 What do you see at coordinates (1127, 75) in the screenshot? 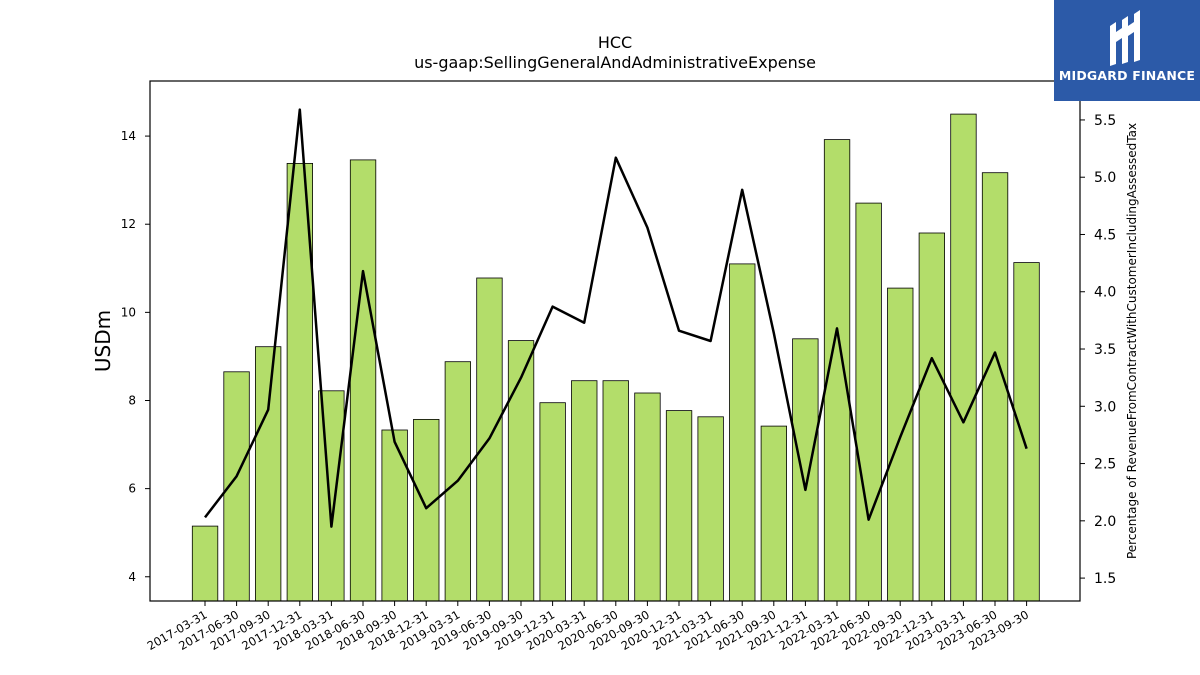
I see `logo-text: MIDGARD FINANCE` at bounding box center [1127, 75].